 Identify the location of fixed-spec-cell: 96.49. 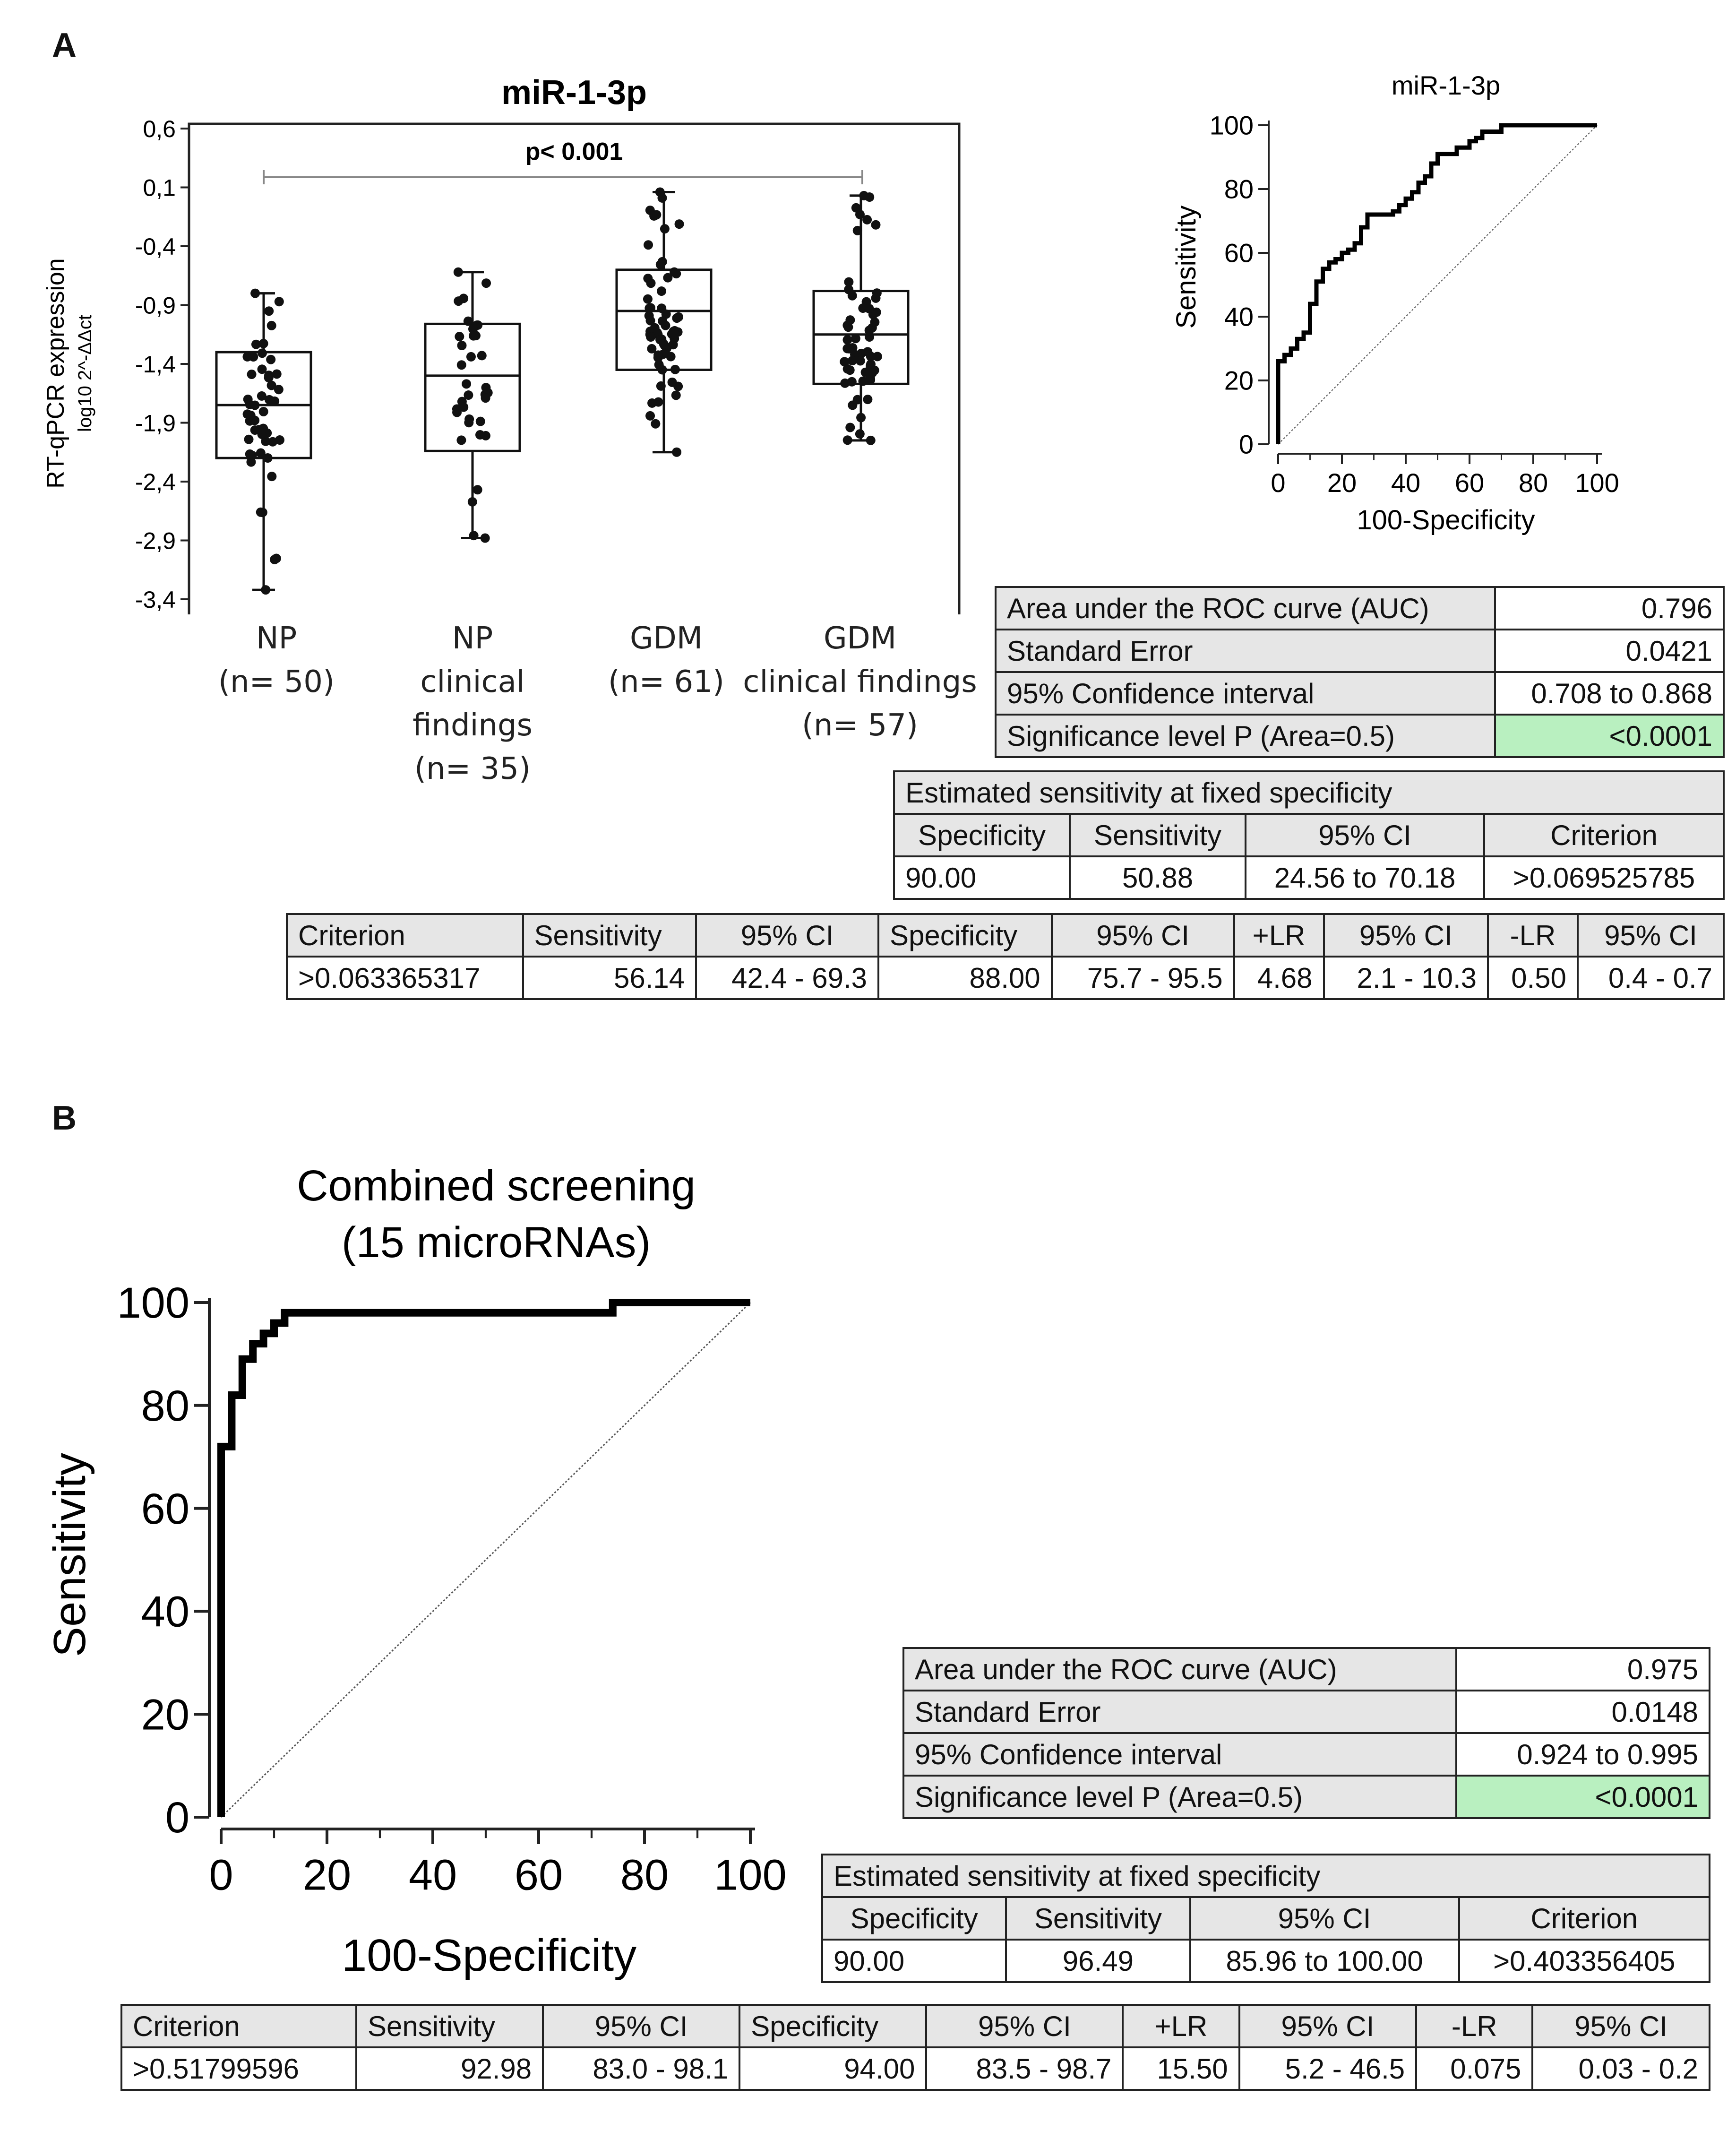
(1098, 1961).